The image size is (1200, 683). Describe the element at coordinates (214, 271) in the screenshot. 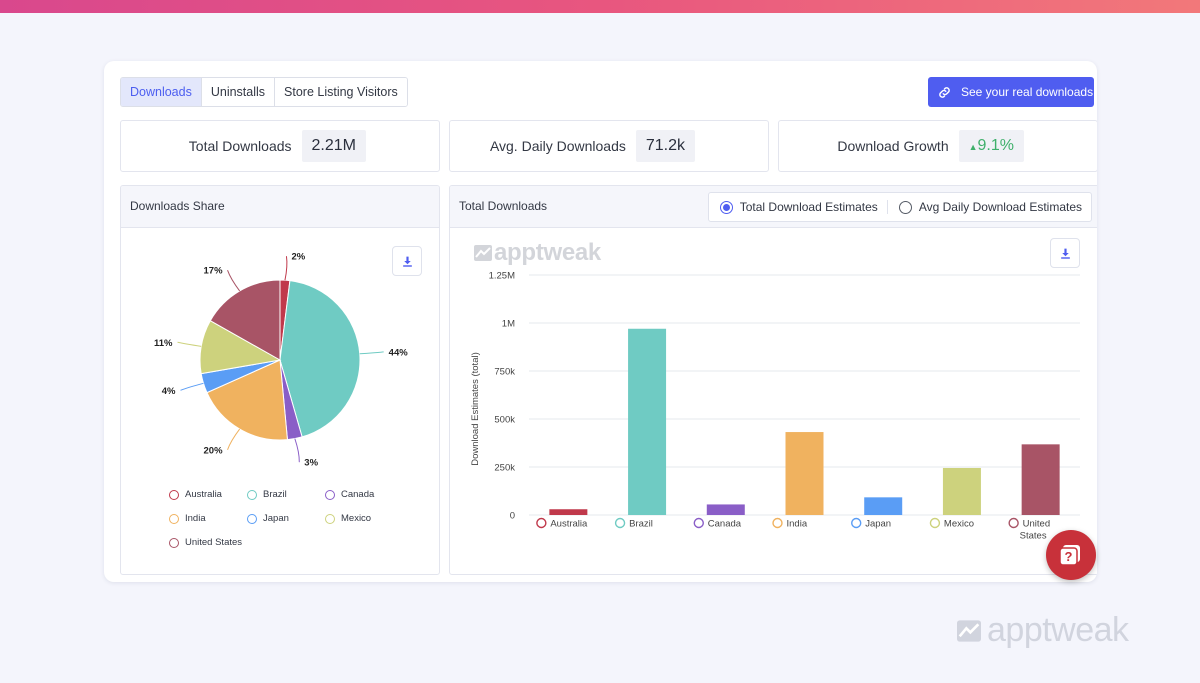

I see `pie-value-label: 17%` at that location.